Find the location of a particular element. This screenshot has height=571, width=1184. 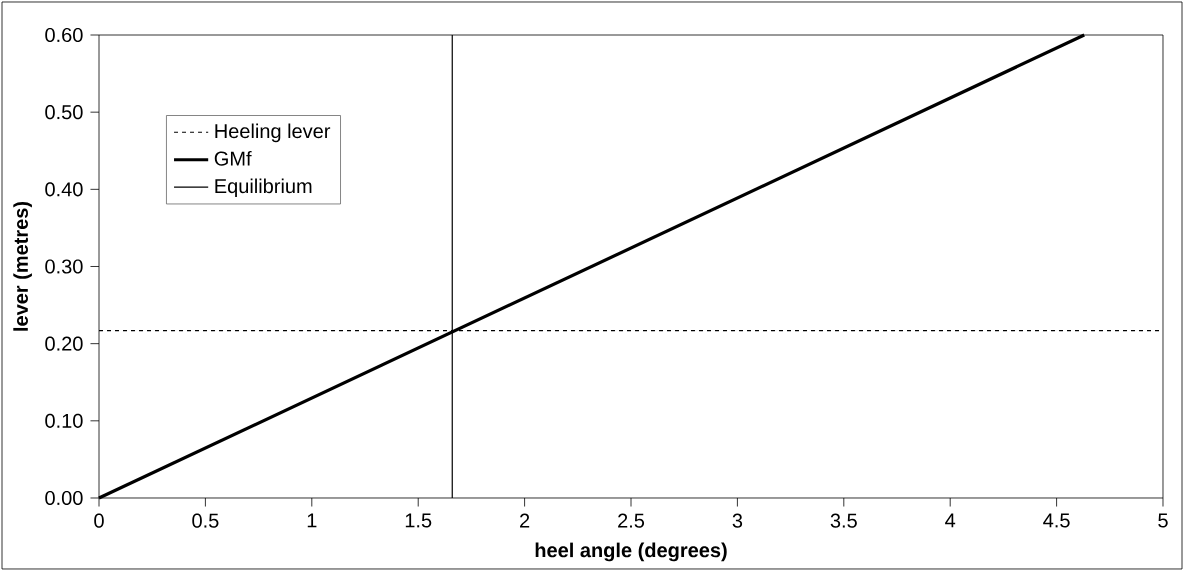

legend-label: GMf is located at coordinates (233, 158).